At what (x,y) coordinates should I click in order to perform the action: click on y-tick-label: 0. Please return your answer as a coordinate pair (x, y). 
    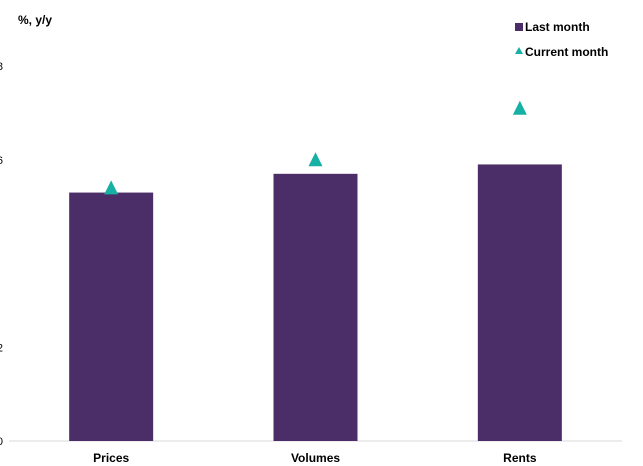
    Looking at the image, I should click on (1, 442).